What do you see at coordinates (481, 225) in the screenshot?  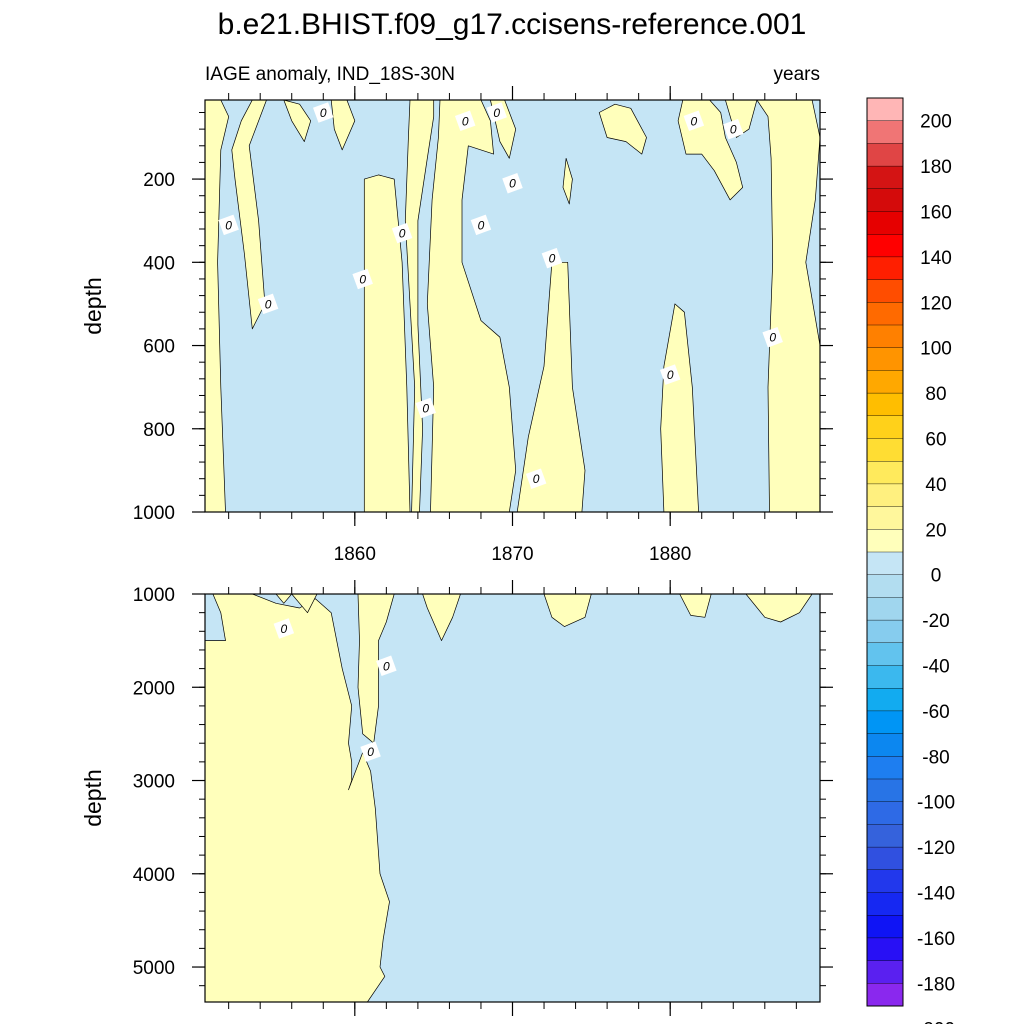 I see `contour-label-upper-8: 0` at bounding box center [481, 225].